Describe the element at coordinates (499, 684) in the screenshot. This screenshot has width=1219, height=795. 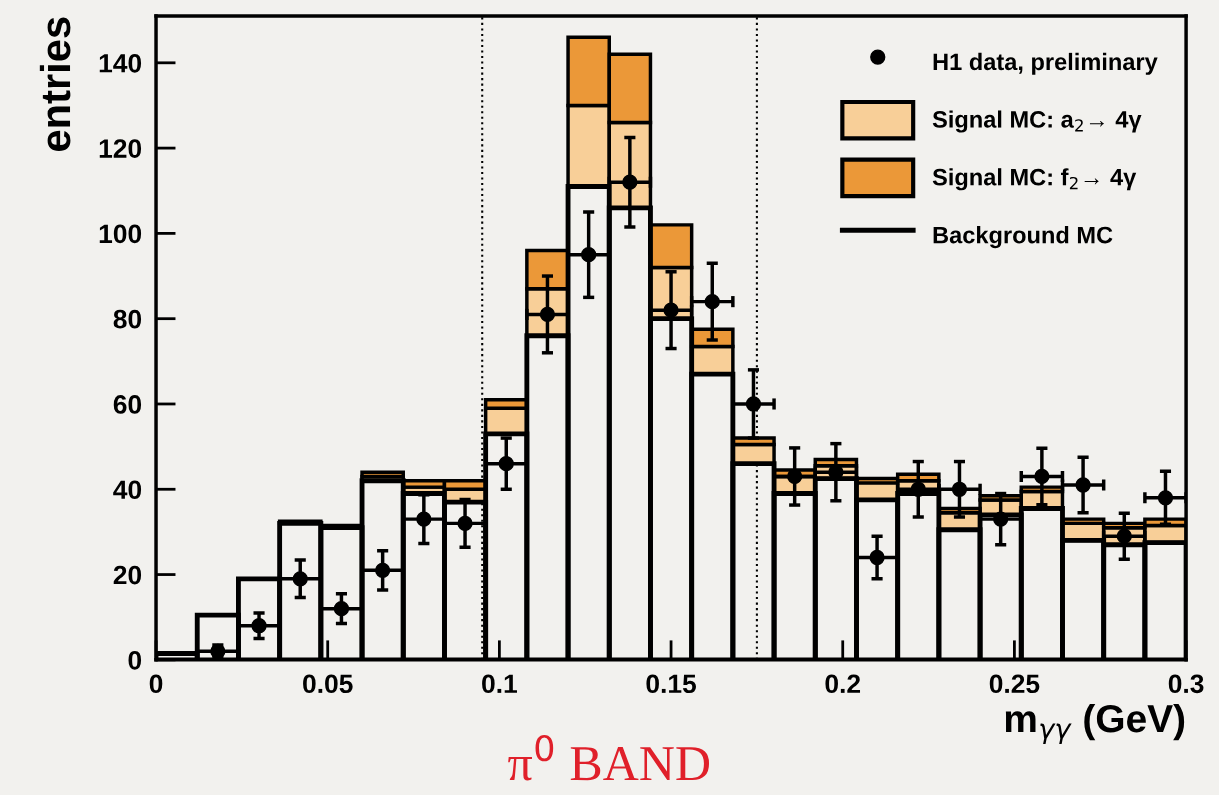
I see `x-tick-label: 0.1` at that location.